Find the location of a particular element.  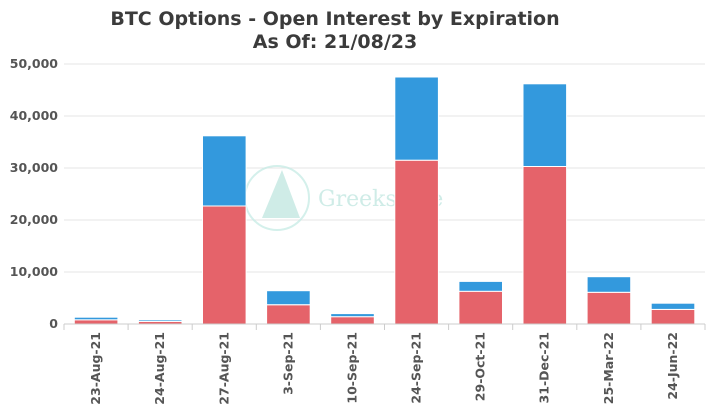

y-tick-label: 10,000 is located at coordinates (34, 271).